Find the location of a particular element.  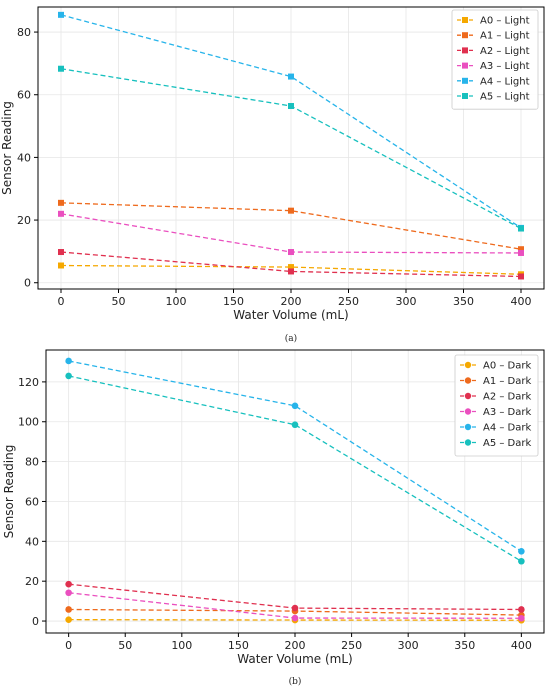

legend-entry: A1 – Light is located at coordinates (505, 36).